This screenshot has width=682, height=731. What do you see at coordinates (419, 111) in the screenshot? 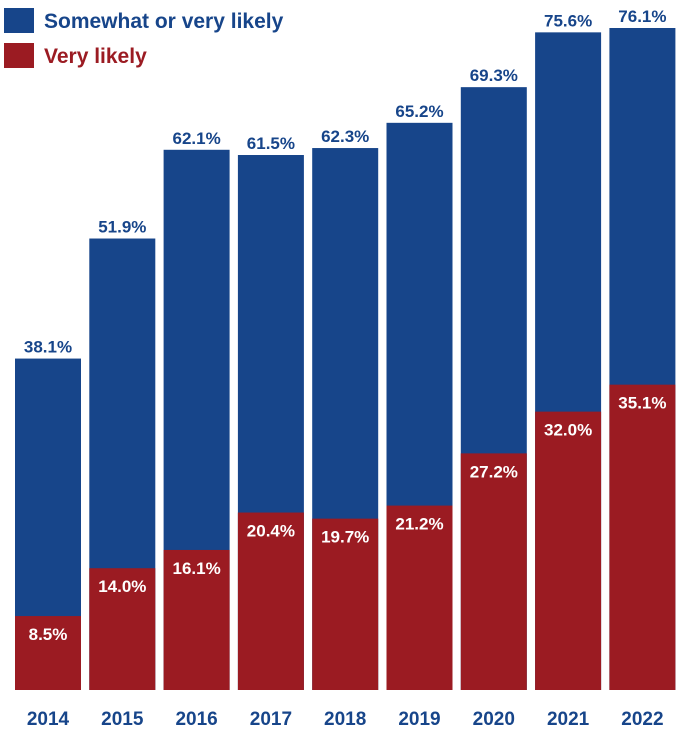
I see `data-label-somewhat-or-very-likely-2019: 65.2%` at bounding box center [419, 111].